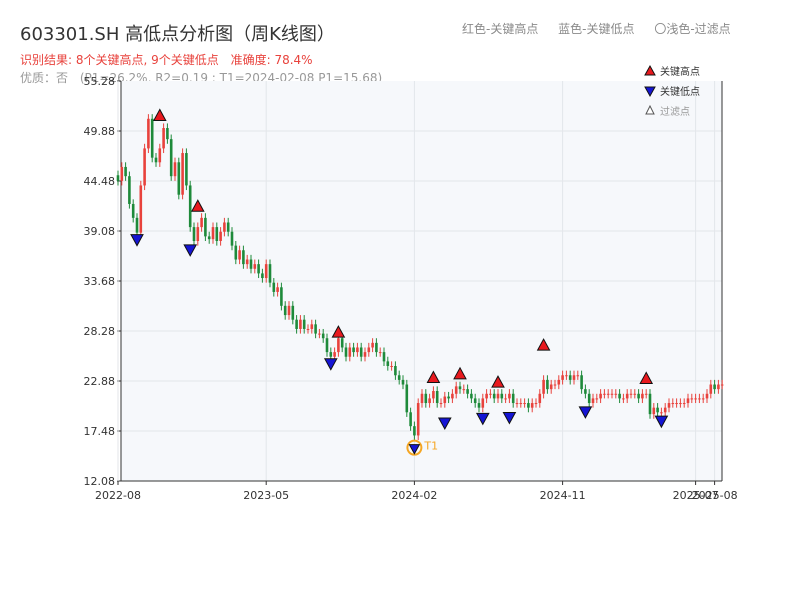 The width and height of the screenshot is (800, 600). I want to click on y-tick-label: 49.88, so click(100, 131).